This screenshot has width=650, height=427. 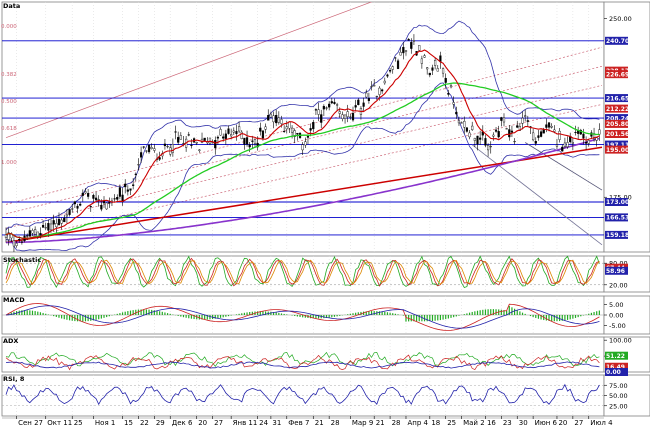 I want to click on adx-tag-box, so click(x=616, y=372).